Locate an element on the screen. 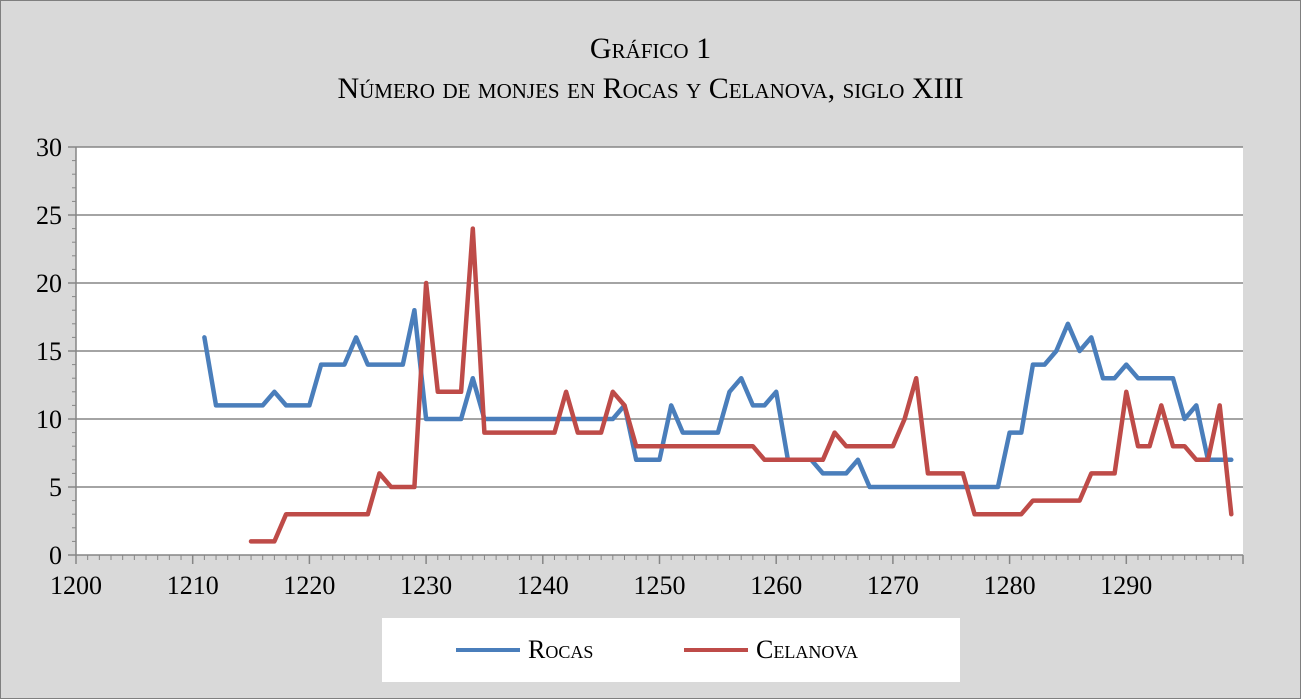 The width and height of the screenshot is (1301, 699). legend-item-rocas: Rocas is located at coordinates (524, 650).